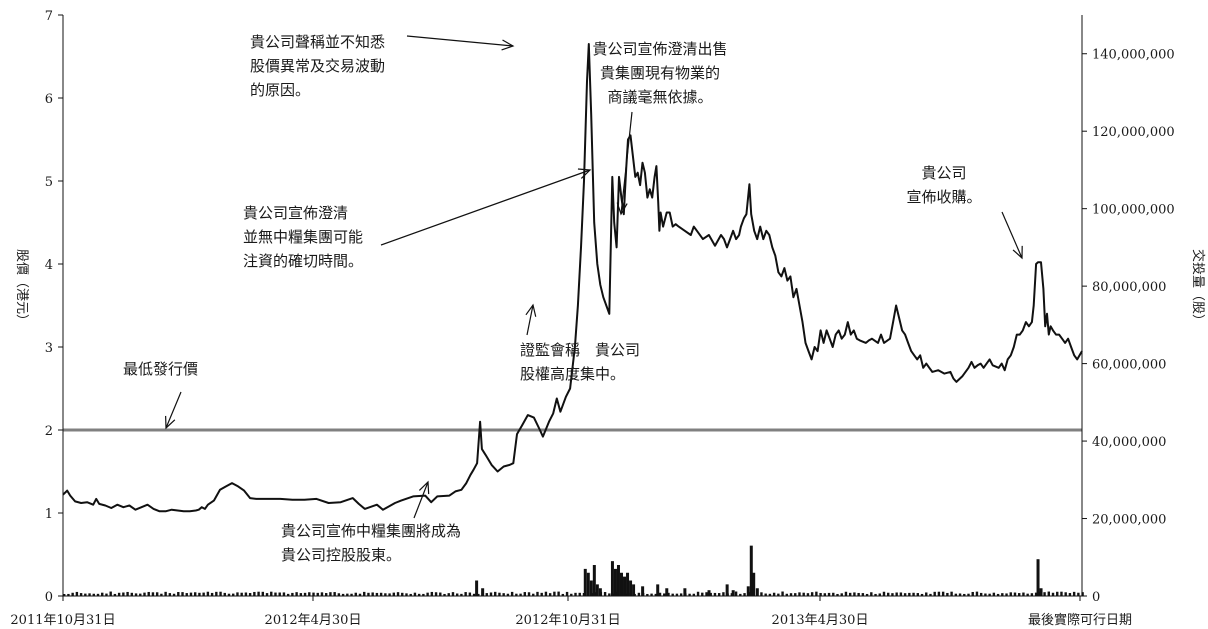 The image size is (1208, 629). What do you see at coordinates (49, 348) in the screenshot?
I see `y-left-tick-label: 3` at bounding box center [49, 348].